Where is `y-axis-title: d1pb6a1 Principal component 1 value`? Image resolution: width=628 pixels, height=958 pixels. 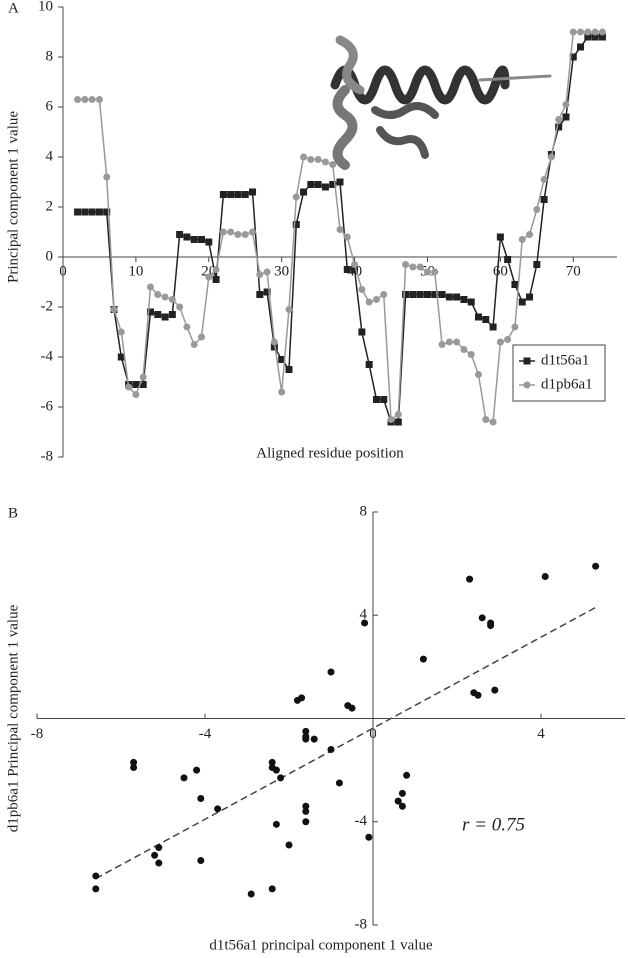 y-axis-title: d1pb6a1 Principal component 1 value is located at coordinates (13, 718).